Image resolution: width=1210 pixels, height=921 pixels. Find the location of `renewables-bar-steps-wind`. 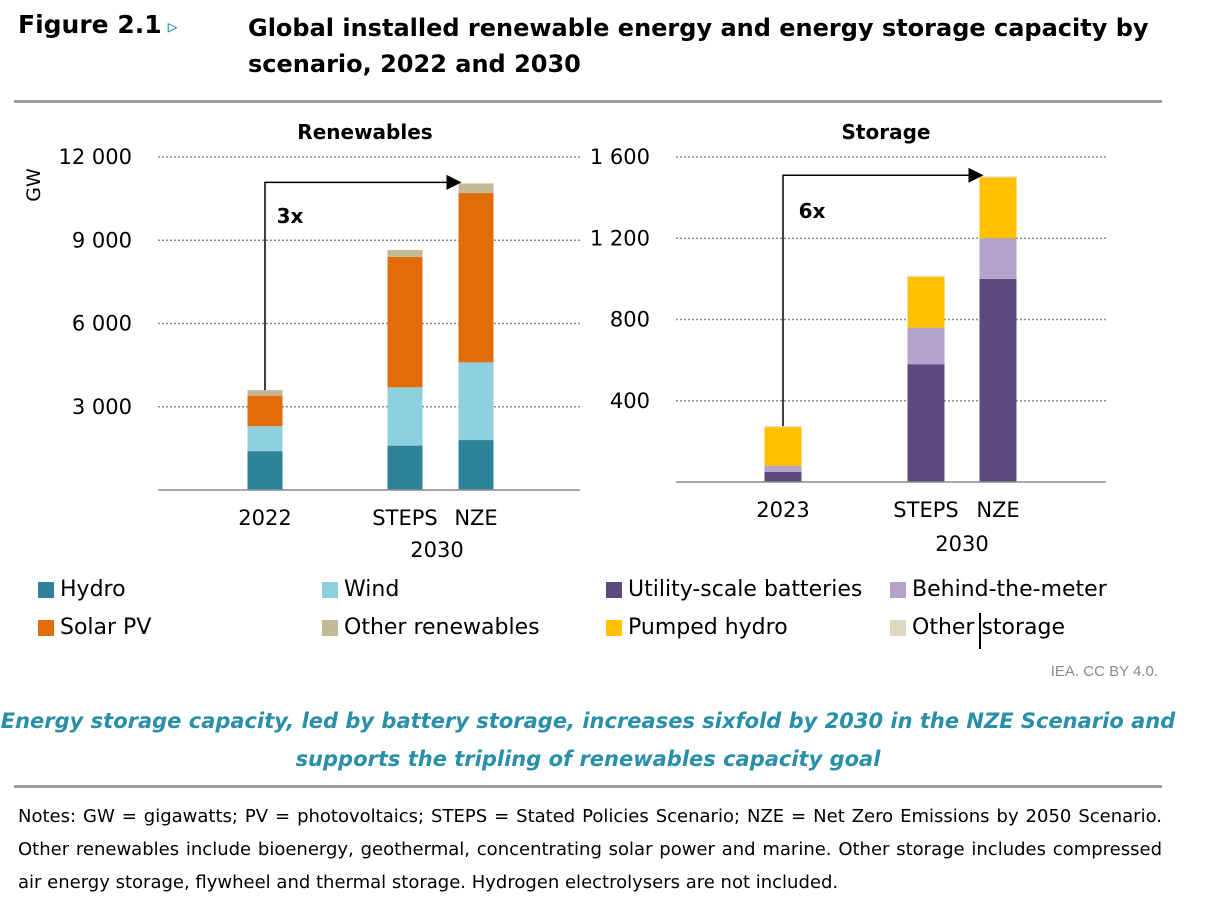

renewables-bar-steps-wind is located at coordinates (405, 416).